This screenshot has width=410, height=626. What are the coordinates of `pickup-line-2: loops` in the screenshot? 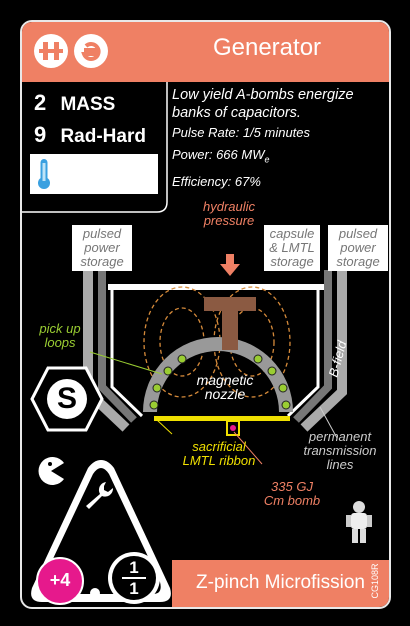 It's located at (60, 342).